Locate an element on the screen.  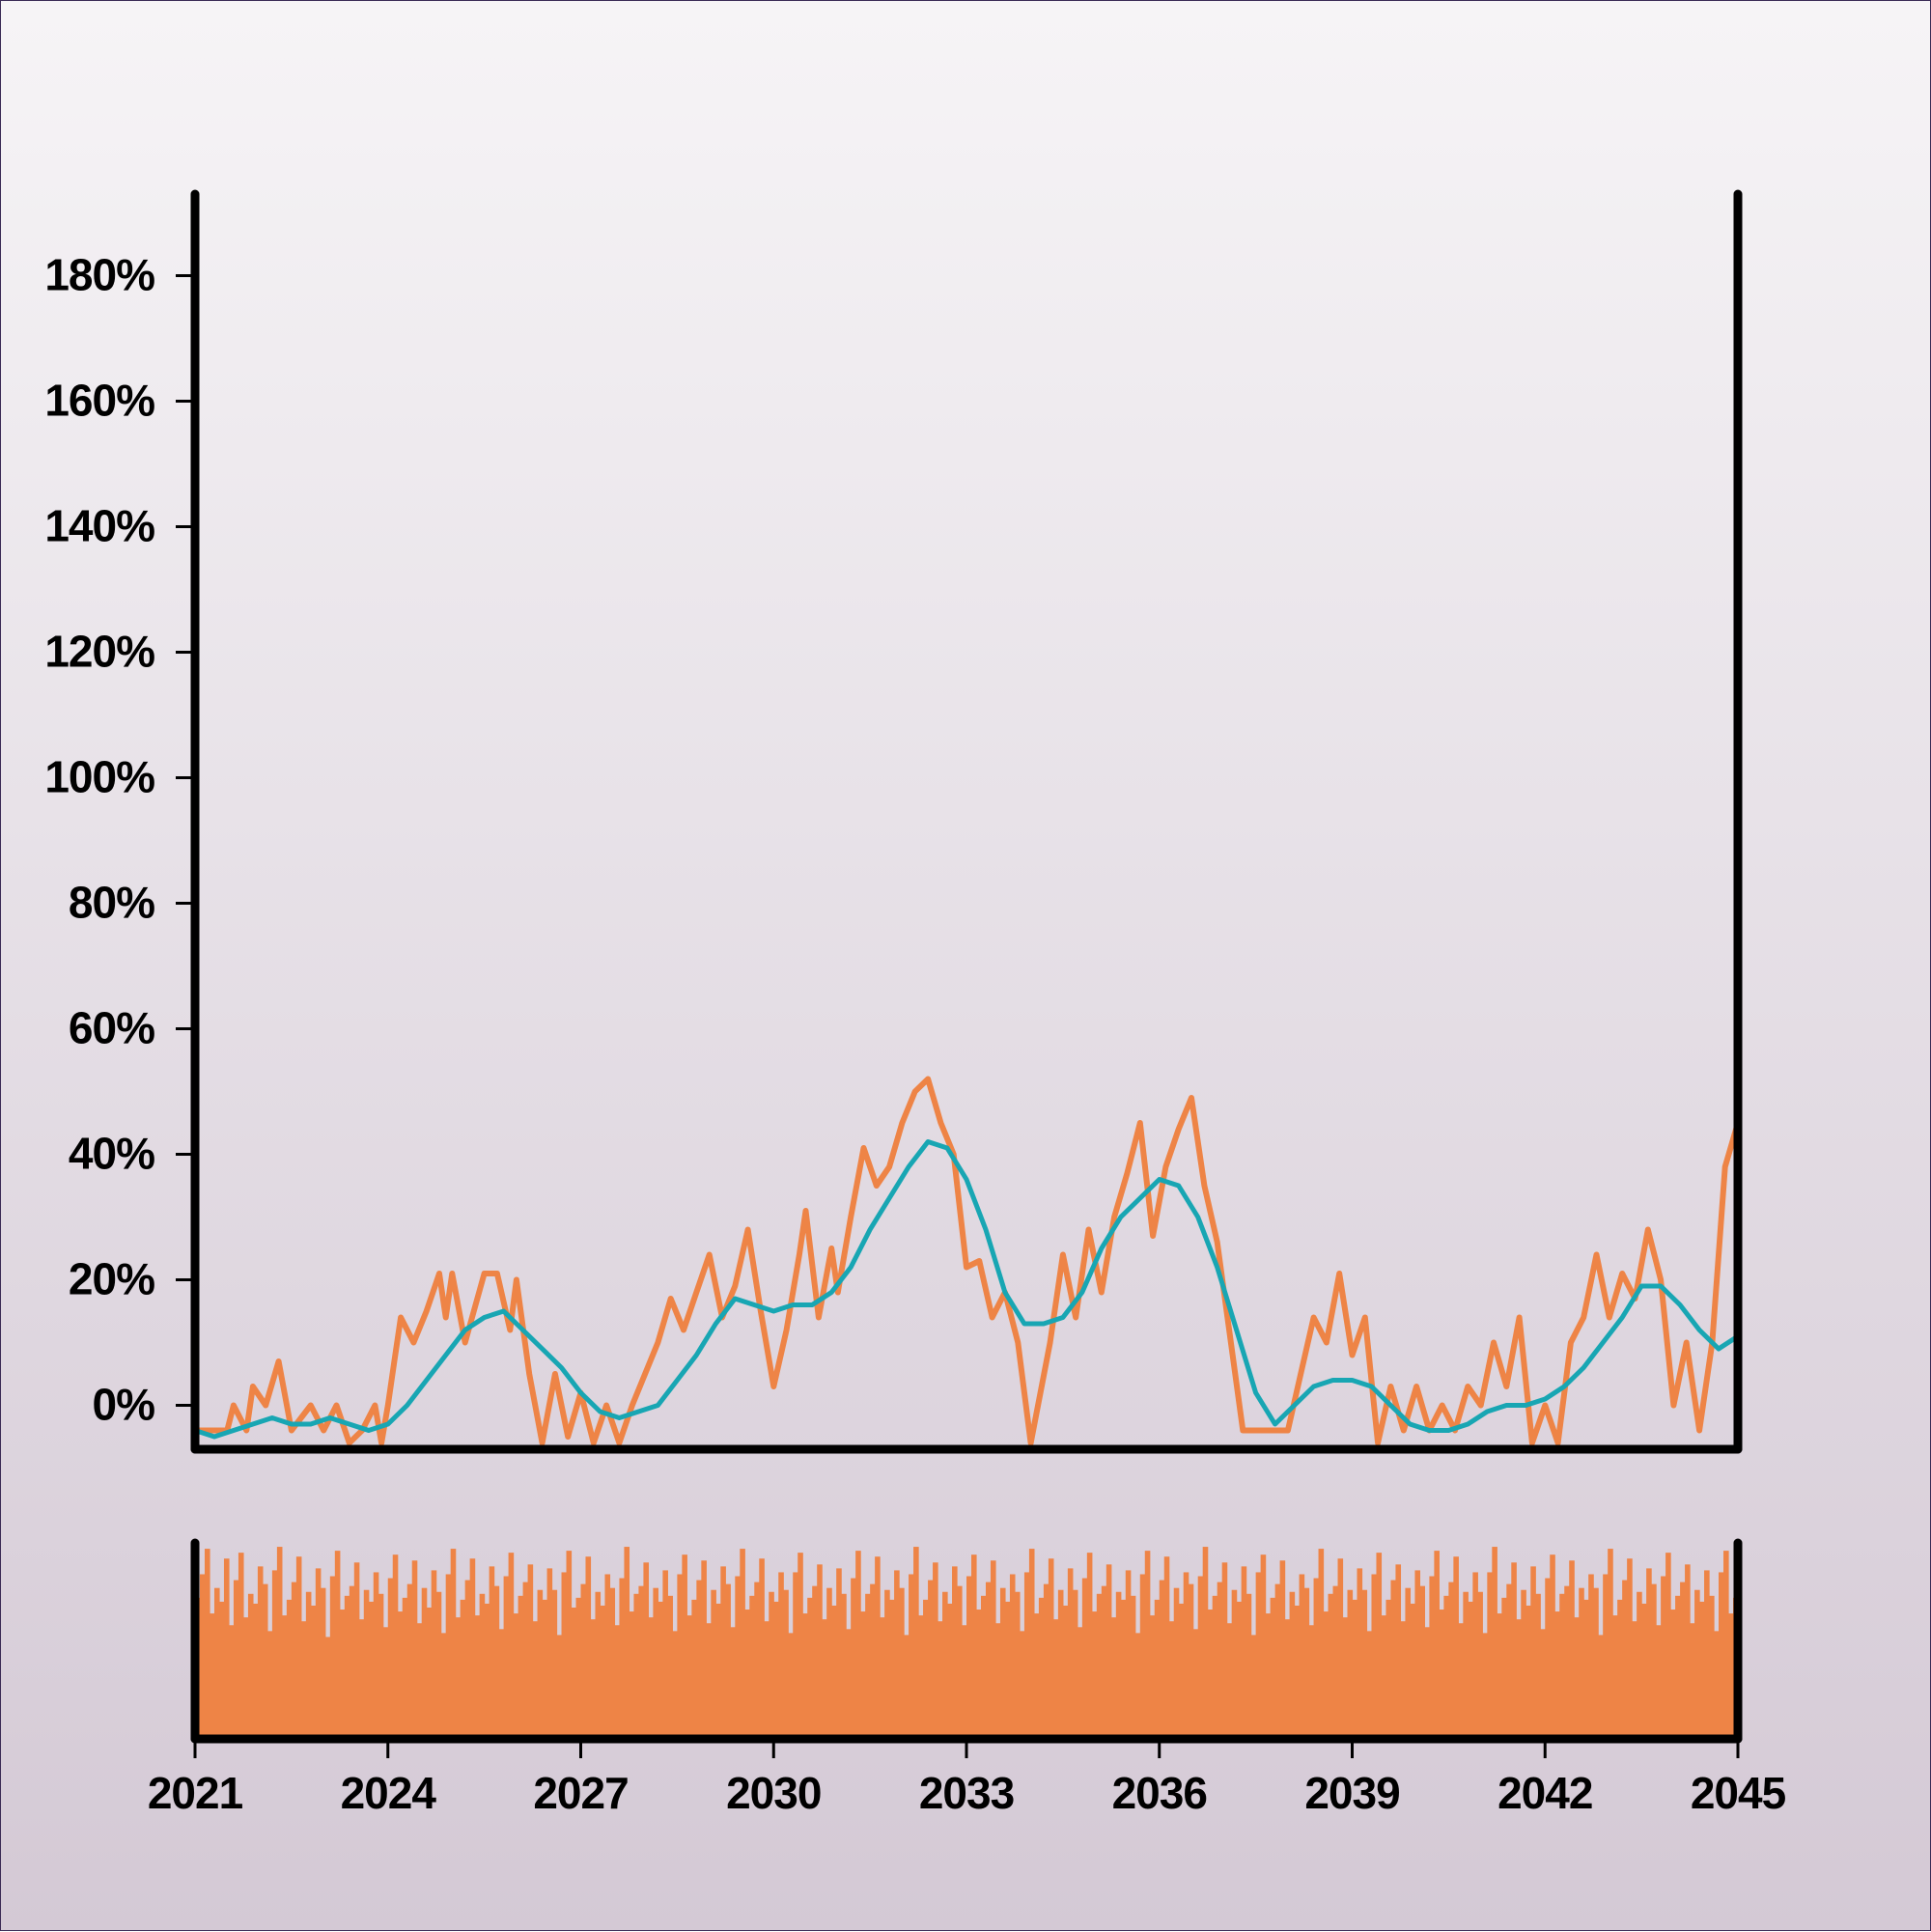
y-tick-label: 0% is located at coordinates (124, 1405).